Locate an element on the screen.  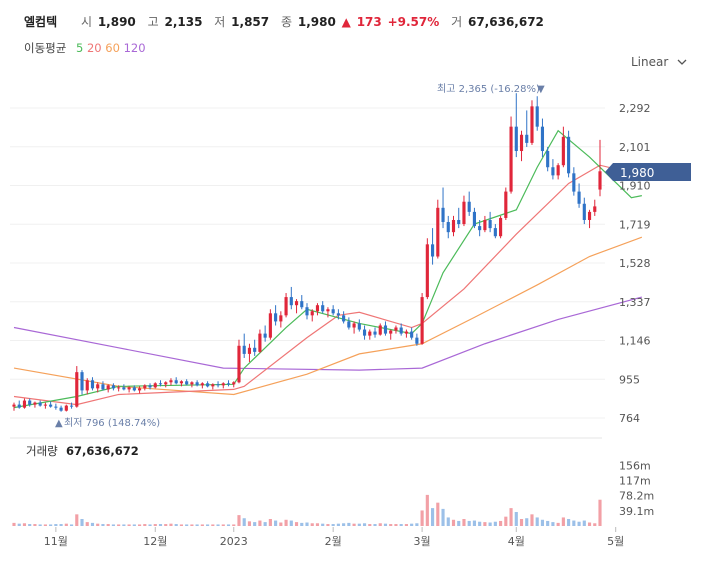
change-percent: +9.57% is located at coordinates (413, 22).